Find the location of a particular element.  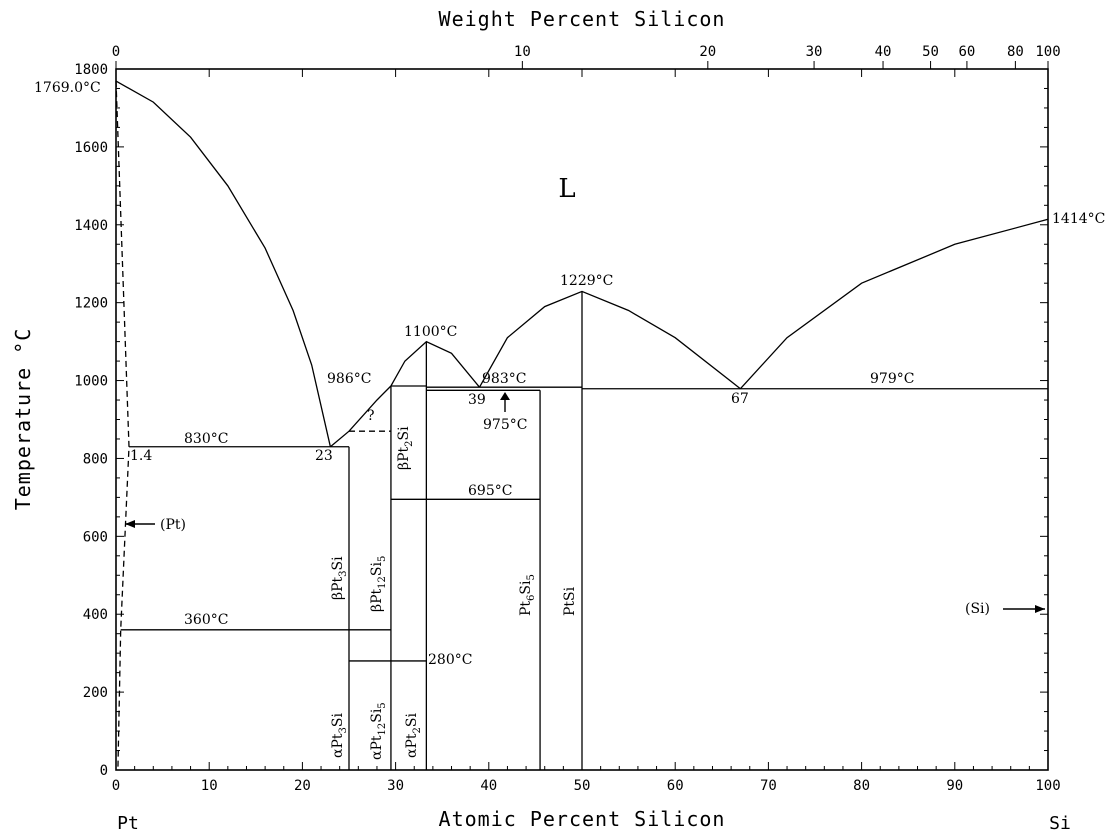

pt-phase-marker: (Pt) is located at coordinates (155, 525).